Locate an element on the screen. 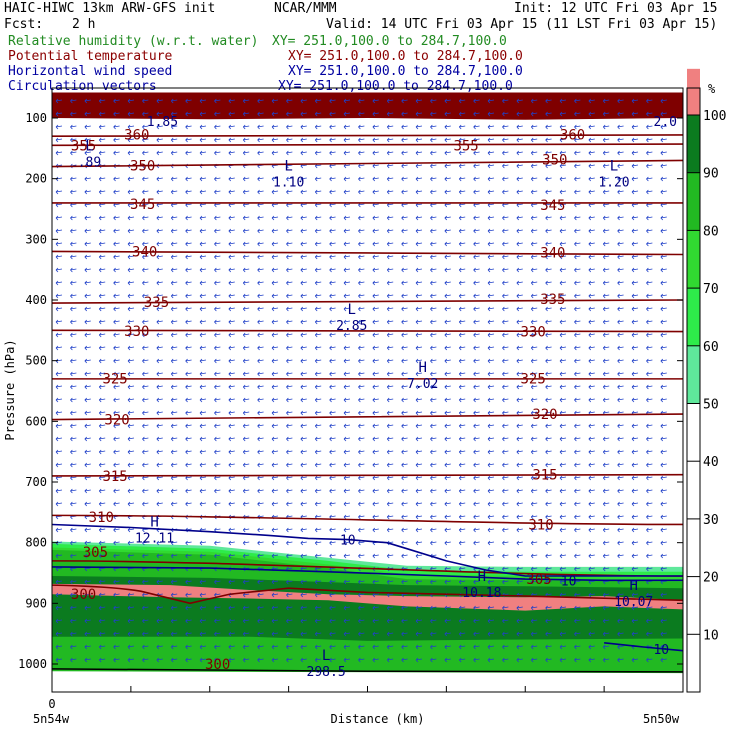  colorbar-segment is located at coordinates (693, 317).